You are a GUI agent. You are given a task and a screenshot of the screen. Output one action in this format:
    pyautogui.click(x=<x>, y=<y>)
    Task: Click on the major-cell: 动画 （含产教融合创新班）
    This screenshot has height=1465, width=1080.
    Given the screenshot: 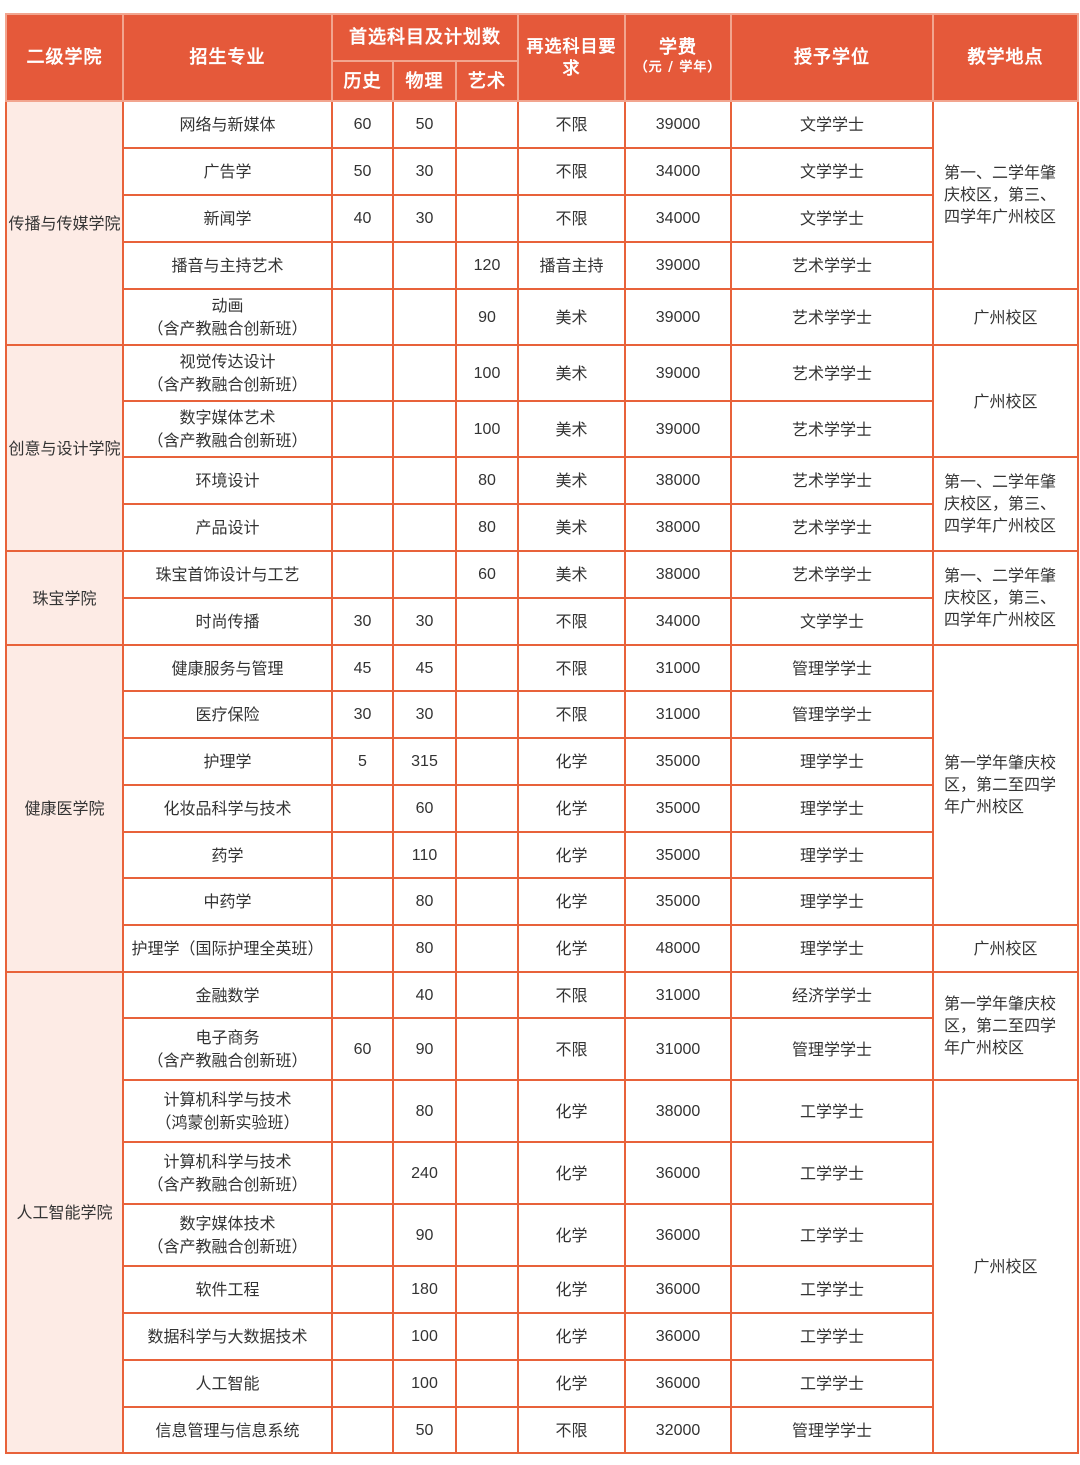 What is the action you would take?
    pyautogui.click(x=227, y=317)
    